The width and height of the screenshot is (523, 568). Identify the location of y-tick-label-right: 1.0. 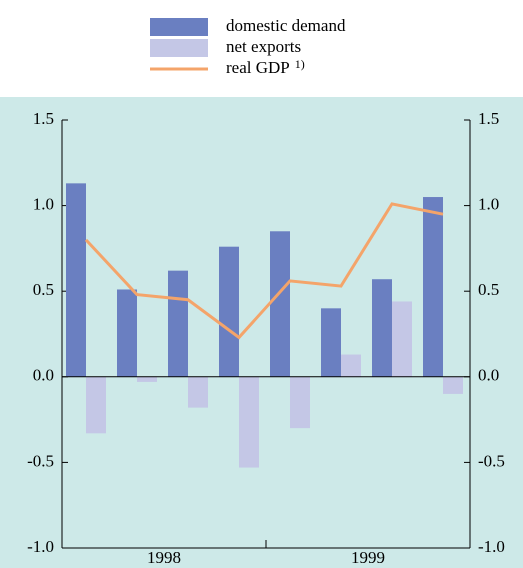
(488, 204).